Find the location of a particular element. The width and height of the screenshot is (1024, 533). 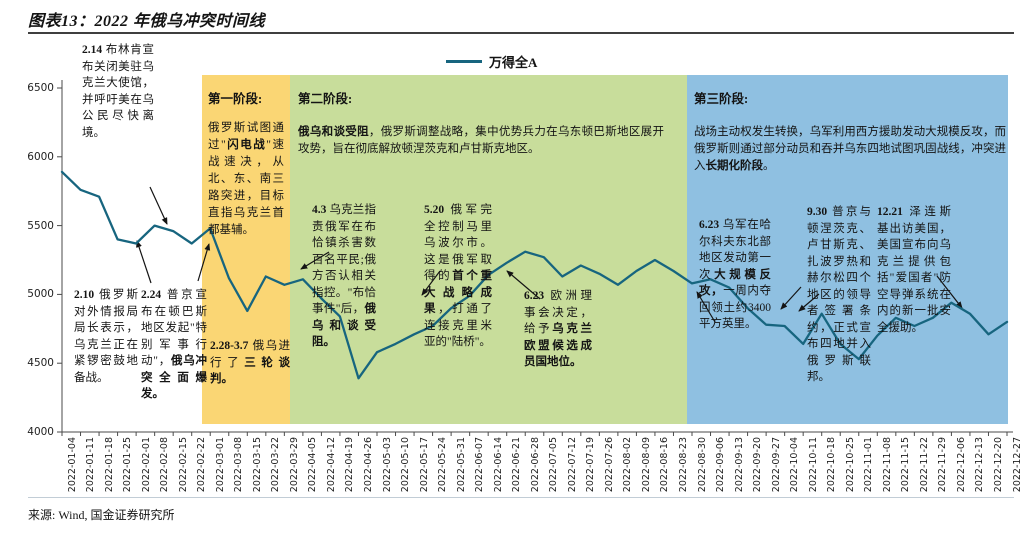

x-axis-label: 2022-12-13 is located at coordinates (980, 465).